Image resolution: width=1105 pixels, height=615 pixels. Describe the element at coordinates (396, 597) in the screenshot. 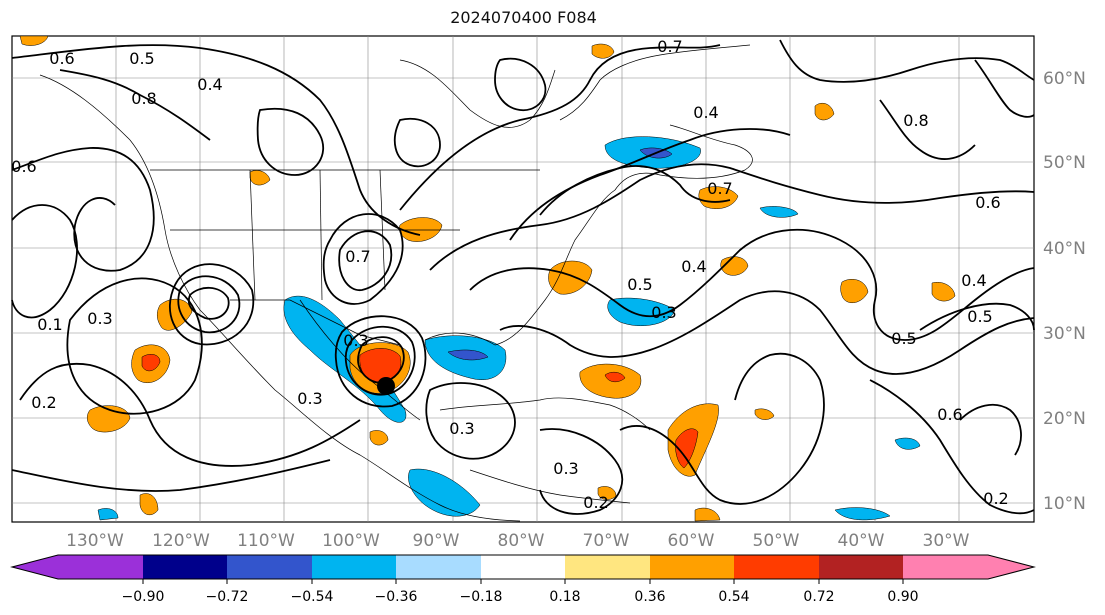

I see `colorbar-tick-label: −0.36` at that location.